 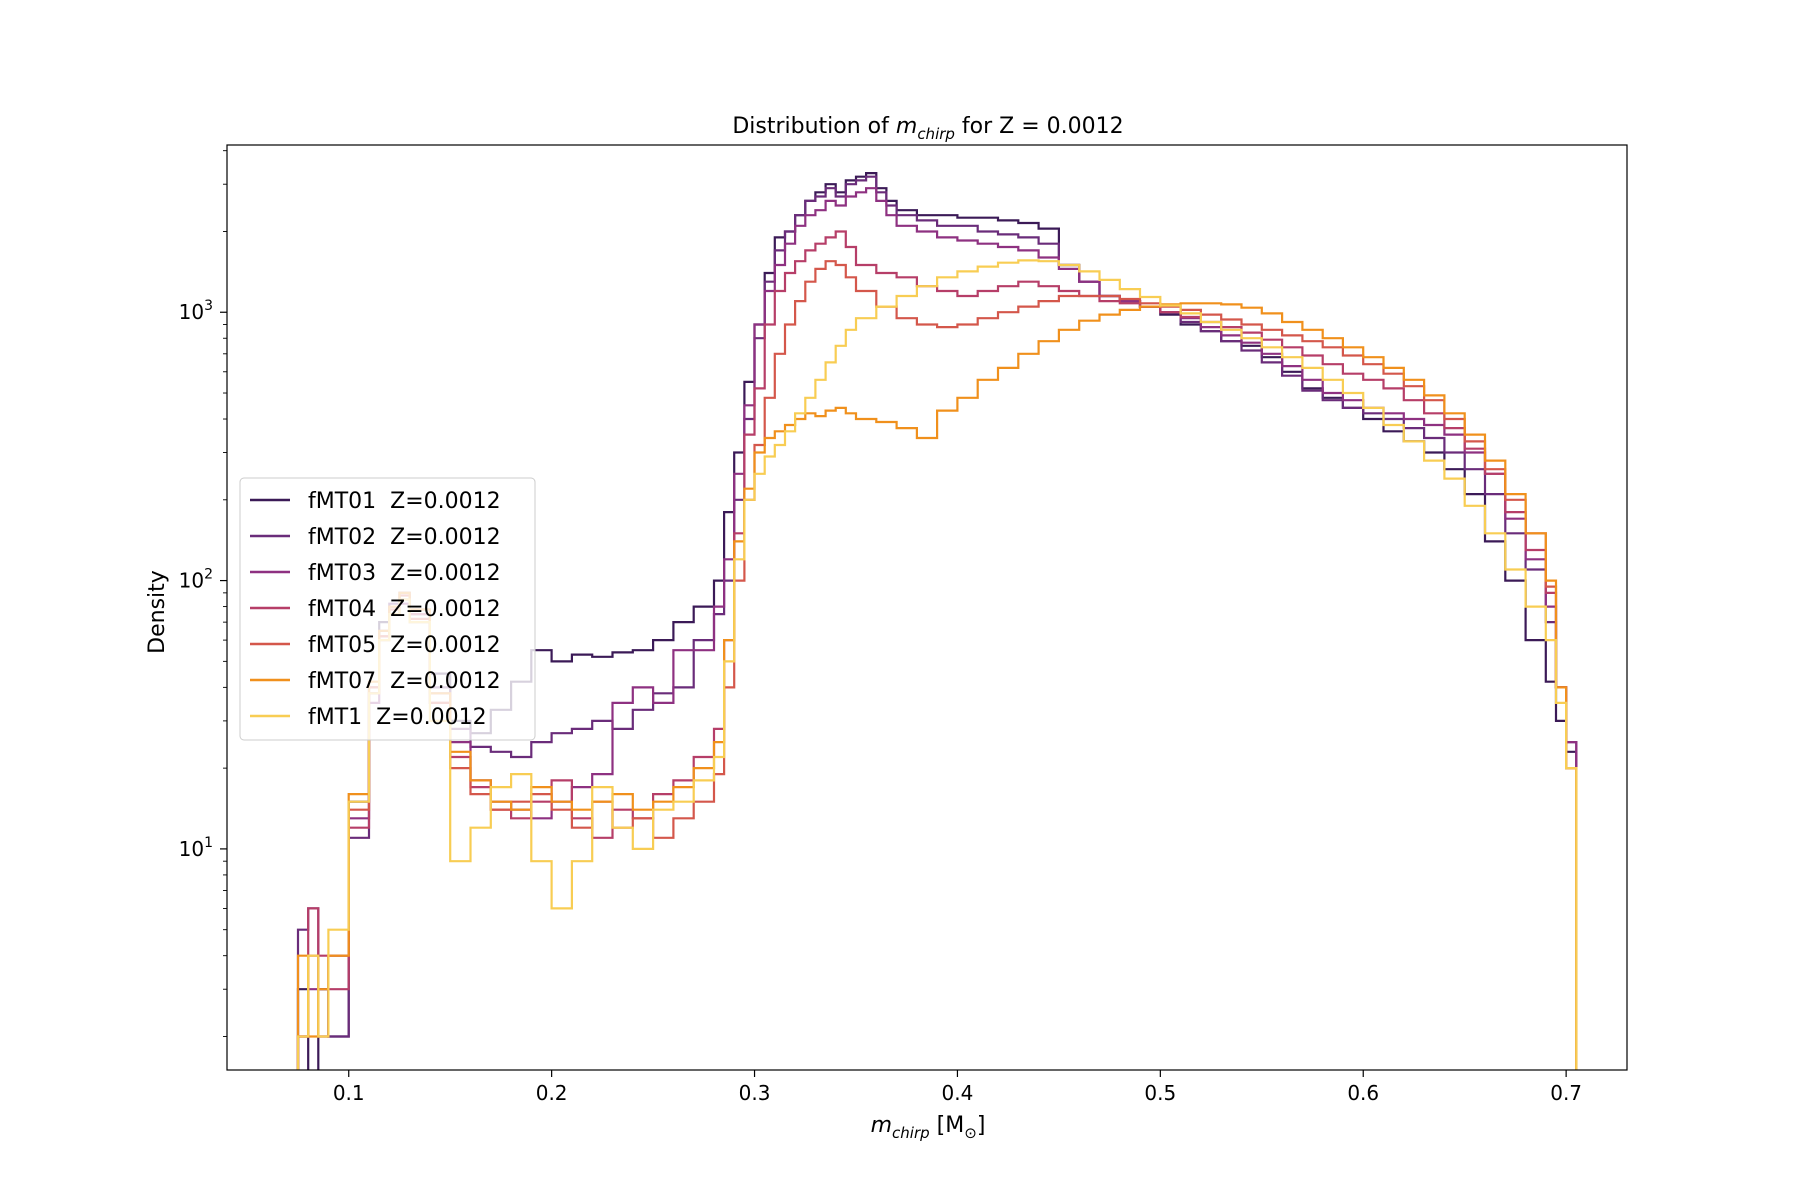 I want to click on y-tick-label: 10¹, so click(x=196, y=848).